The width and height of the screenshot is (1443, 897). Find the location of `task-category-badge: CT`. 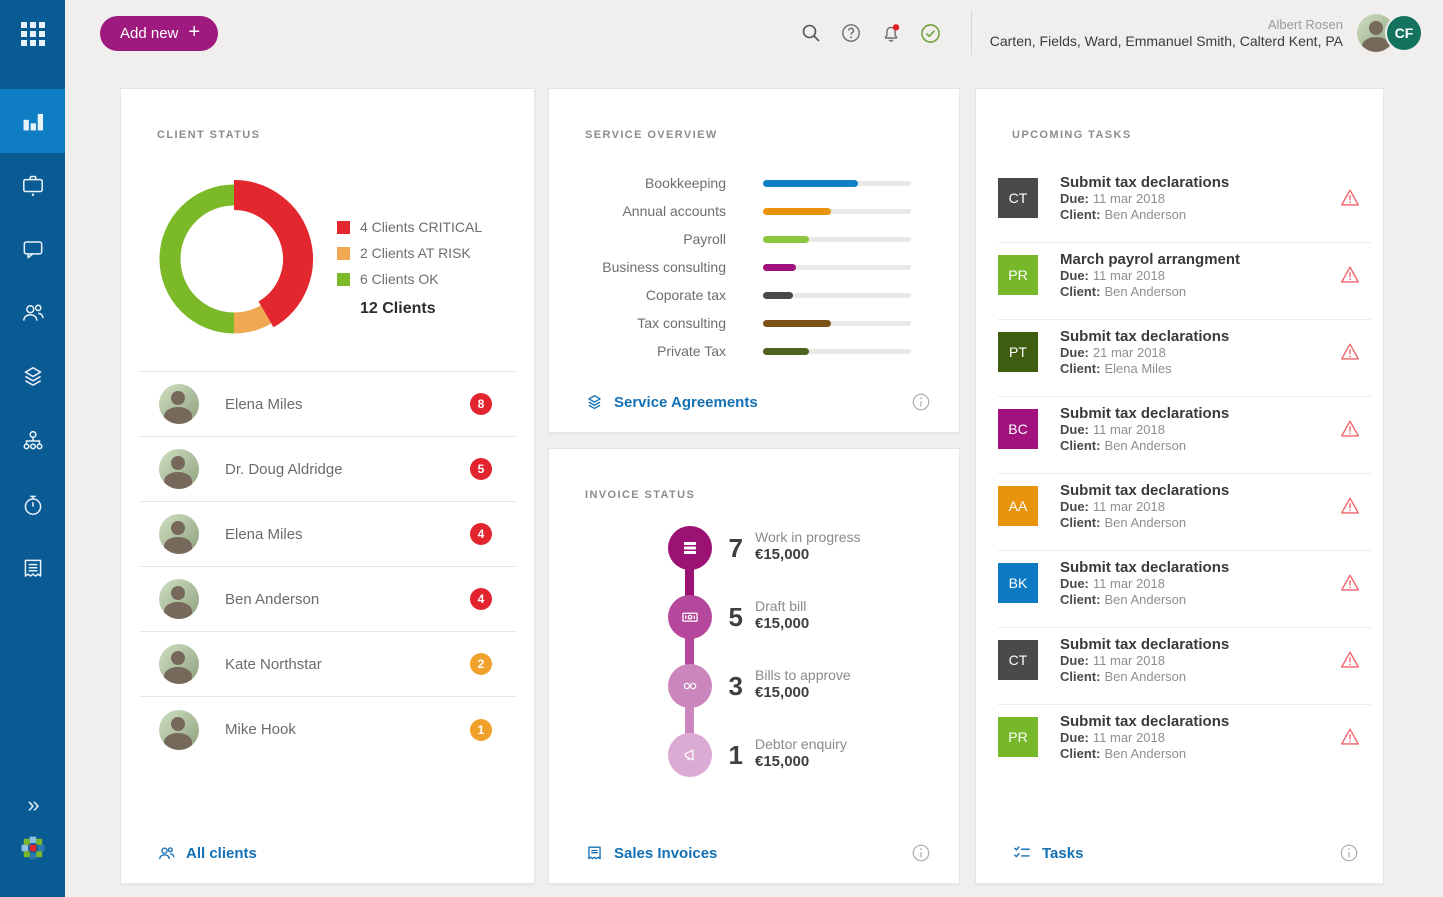

task-category-badge: CT is located at coordinates (1018, 198).